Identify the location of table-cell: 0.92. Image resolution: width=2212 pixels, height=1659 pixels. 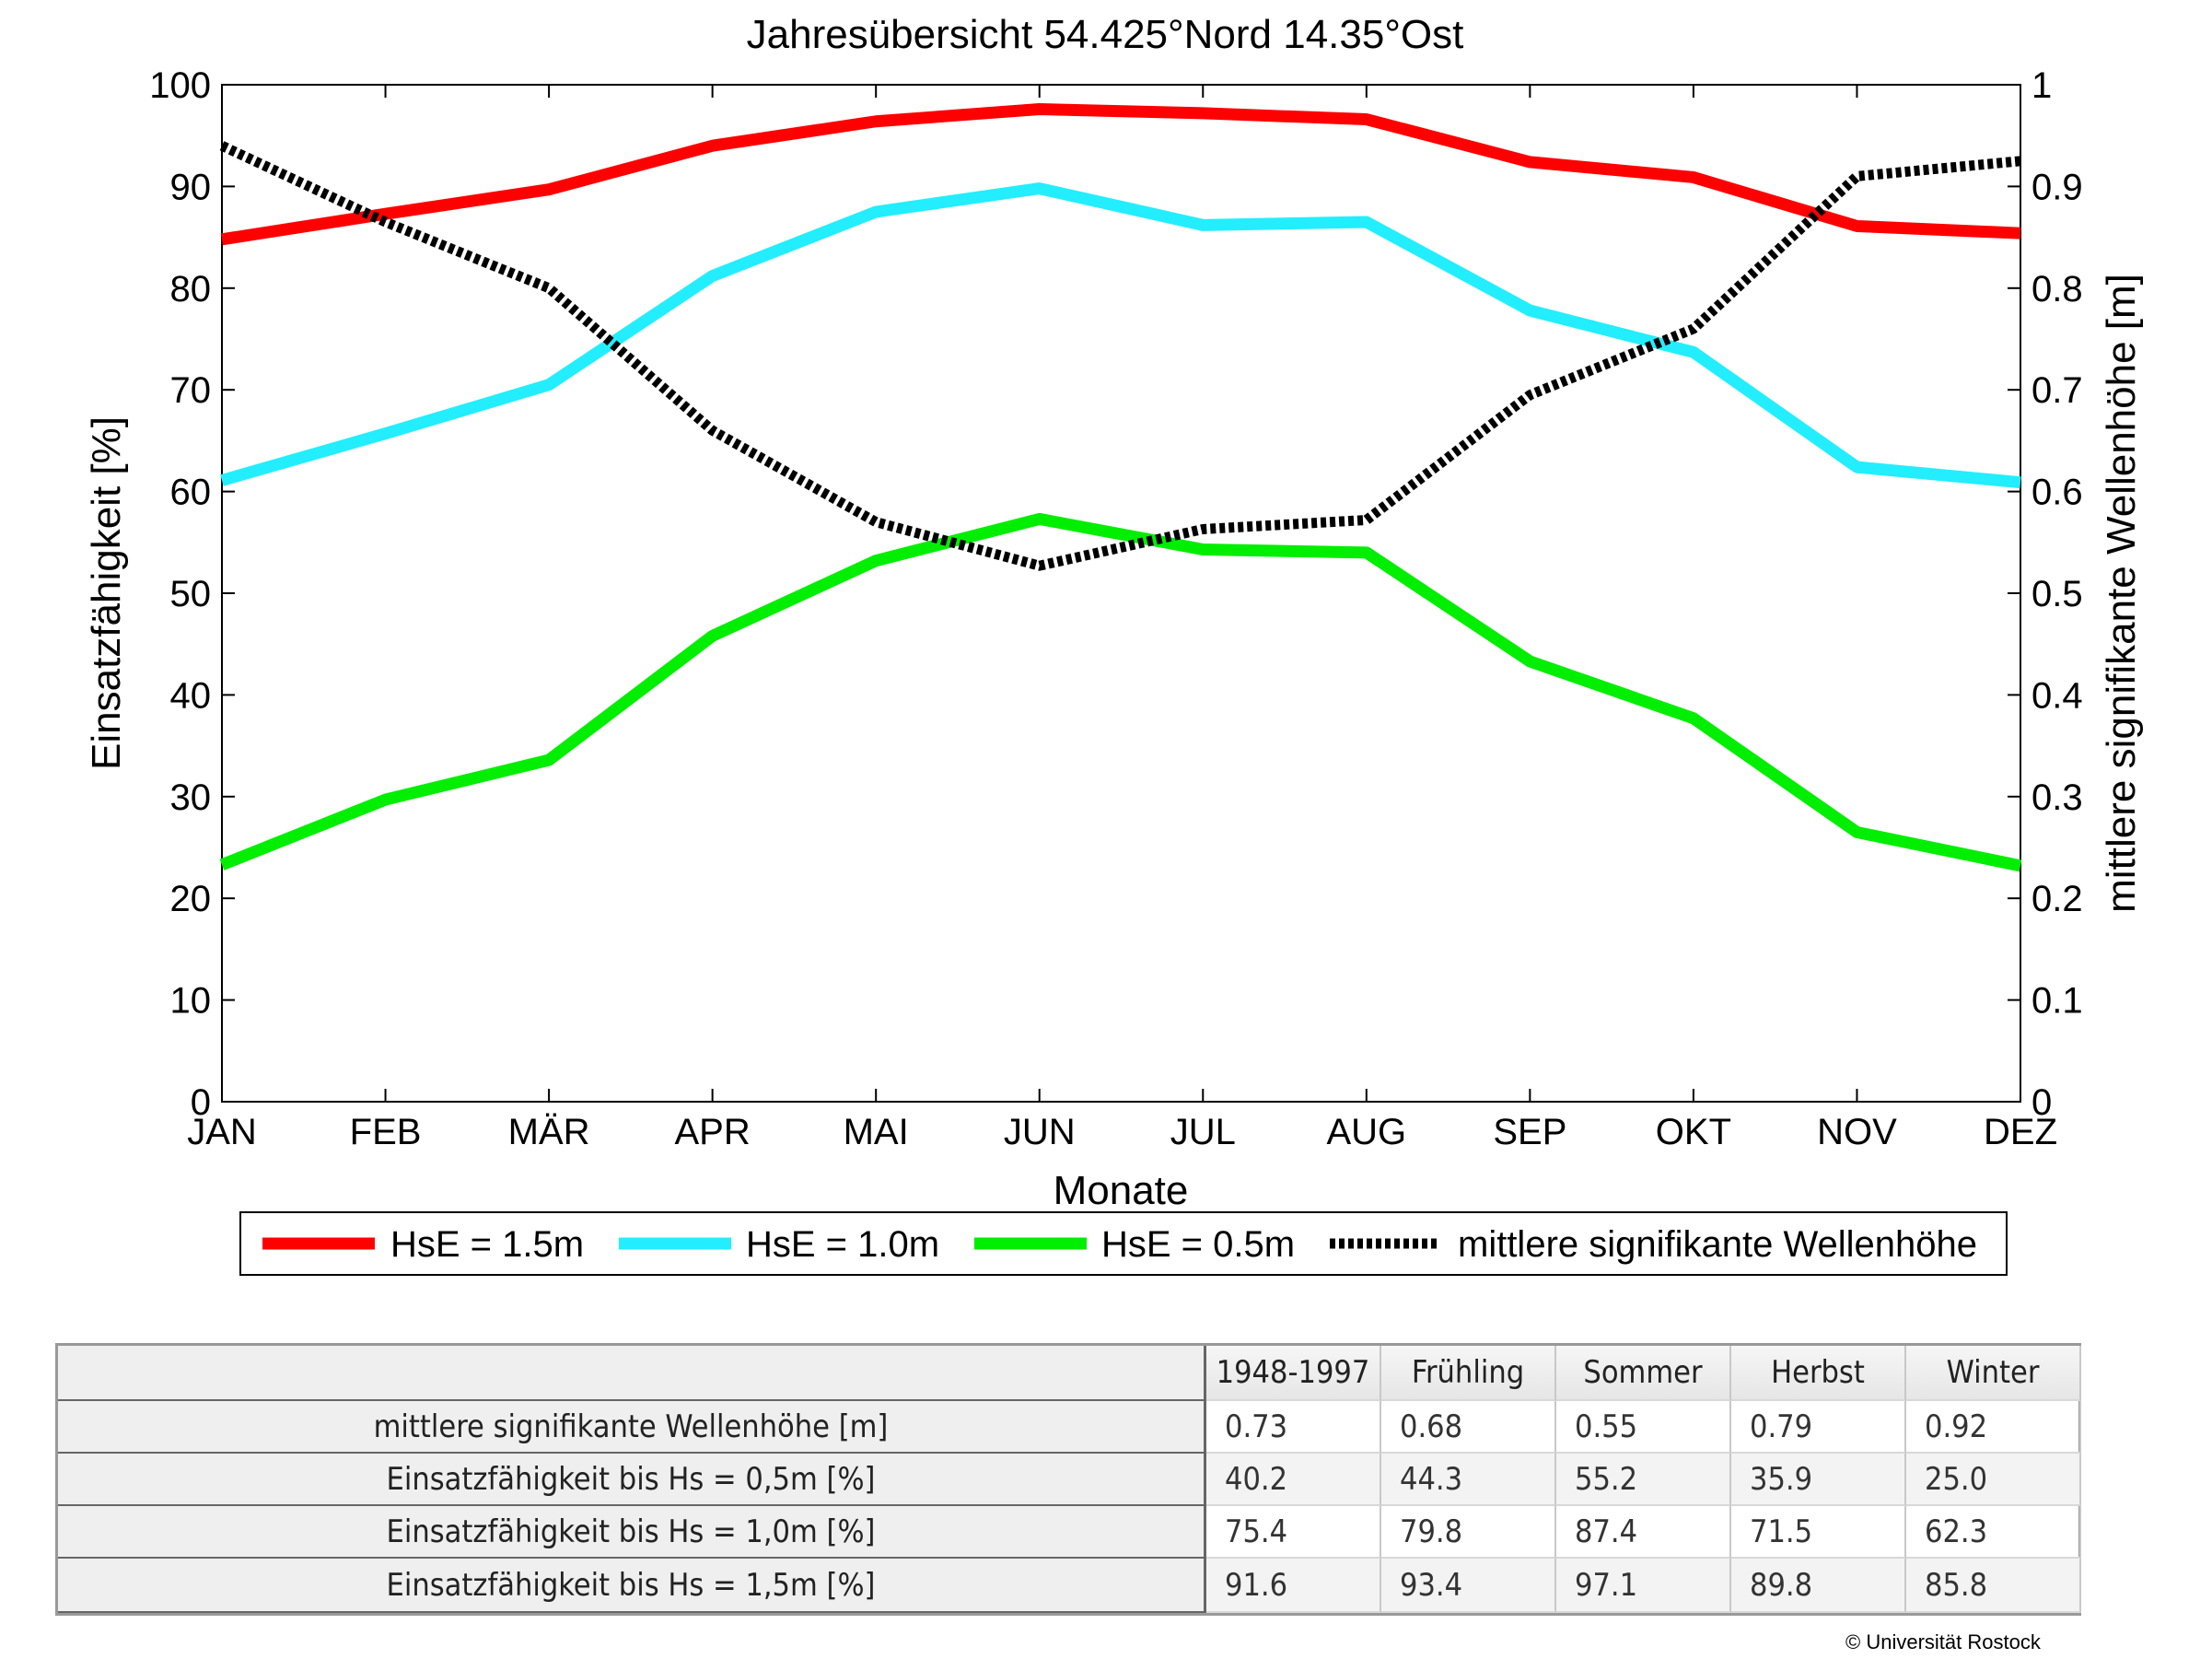
(1993, 1427).